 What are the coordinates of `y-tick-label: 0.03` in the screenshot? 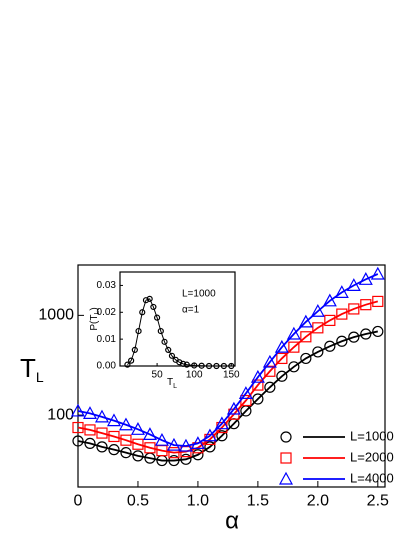 It's located at (107, 285).